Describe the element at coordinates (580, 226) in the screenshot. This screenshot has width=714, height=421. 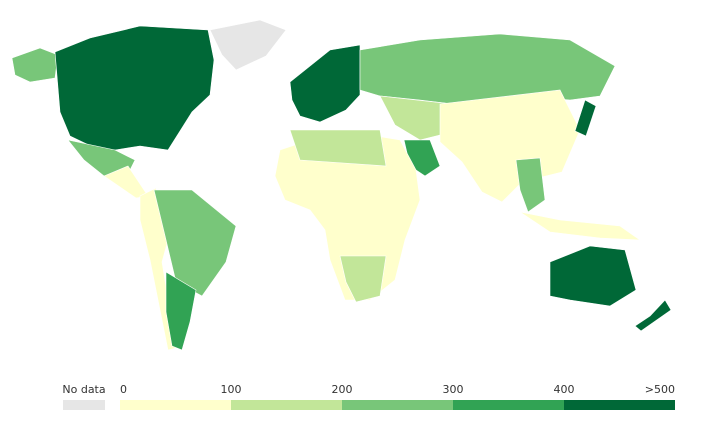
I see `indonesia` at that location.